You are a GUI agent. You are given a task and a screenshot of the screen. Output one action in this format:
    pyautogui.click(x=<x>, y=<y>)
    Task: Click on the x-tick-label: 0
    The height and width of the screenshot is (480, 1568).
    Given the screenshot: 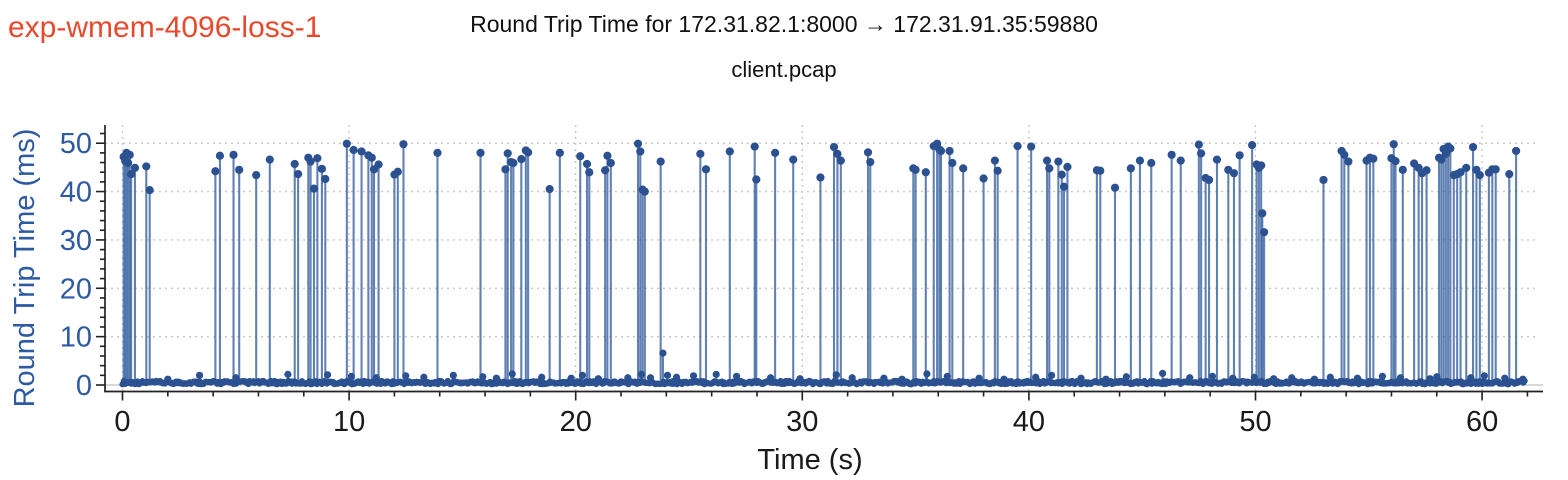 What is the action you would take?
    pyautogui.click(x=122, y=422)
    